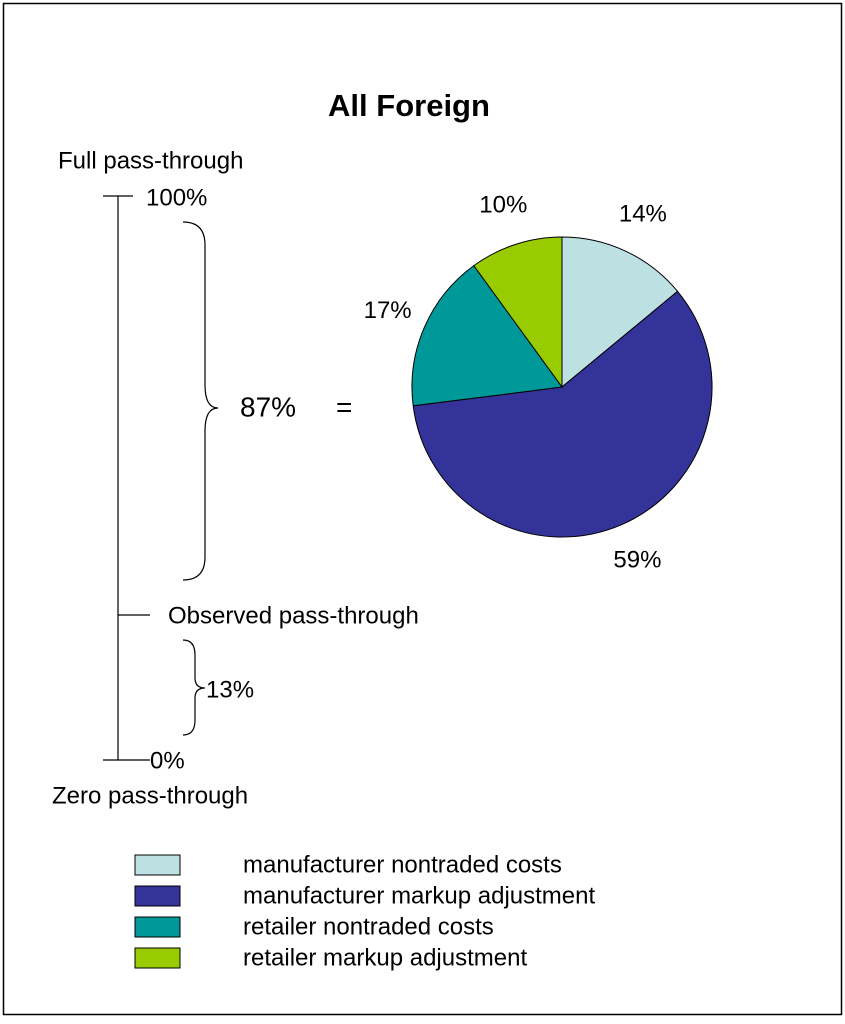 Image resolution: width=845 pixels, height=1024 pixels. What do you see at coordinates (409, 105) in the screenshot?
I see `chart-title: All Foreign` at bounding box center [409, 105].